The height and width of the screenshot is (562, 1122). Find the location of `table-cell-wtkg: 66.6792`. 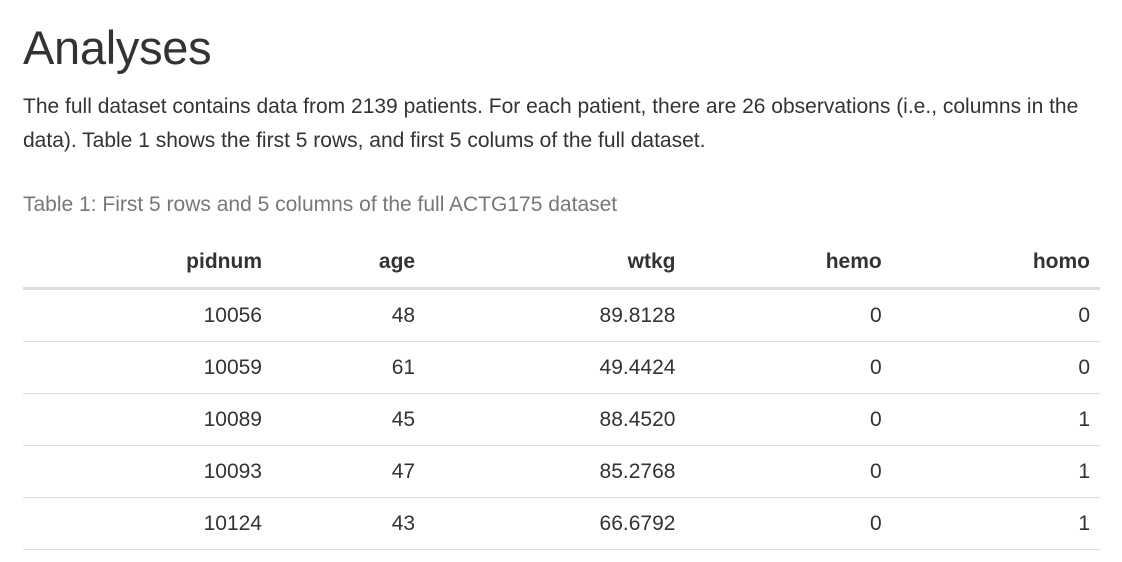

table-cell-wtkg: 66.6792 is located at coordinates (555, 523).